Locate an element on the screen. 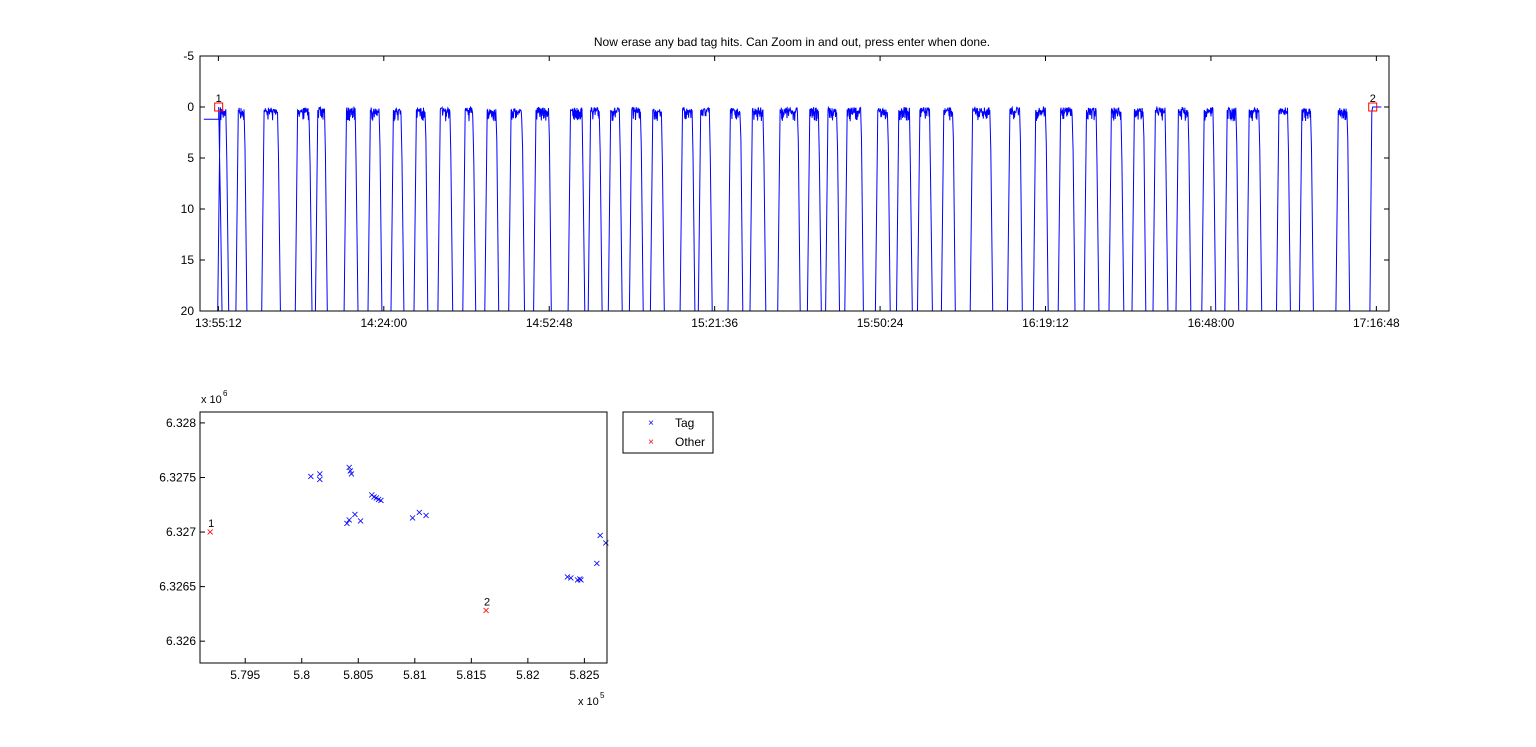  legend: × Tag × Other is located at coordinates (668, 432).